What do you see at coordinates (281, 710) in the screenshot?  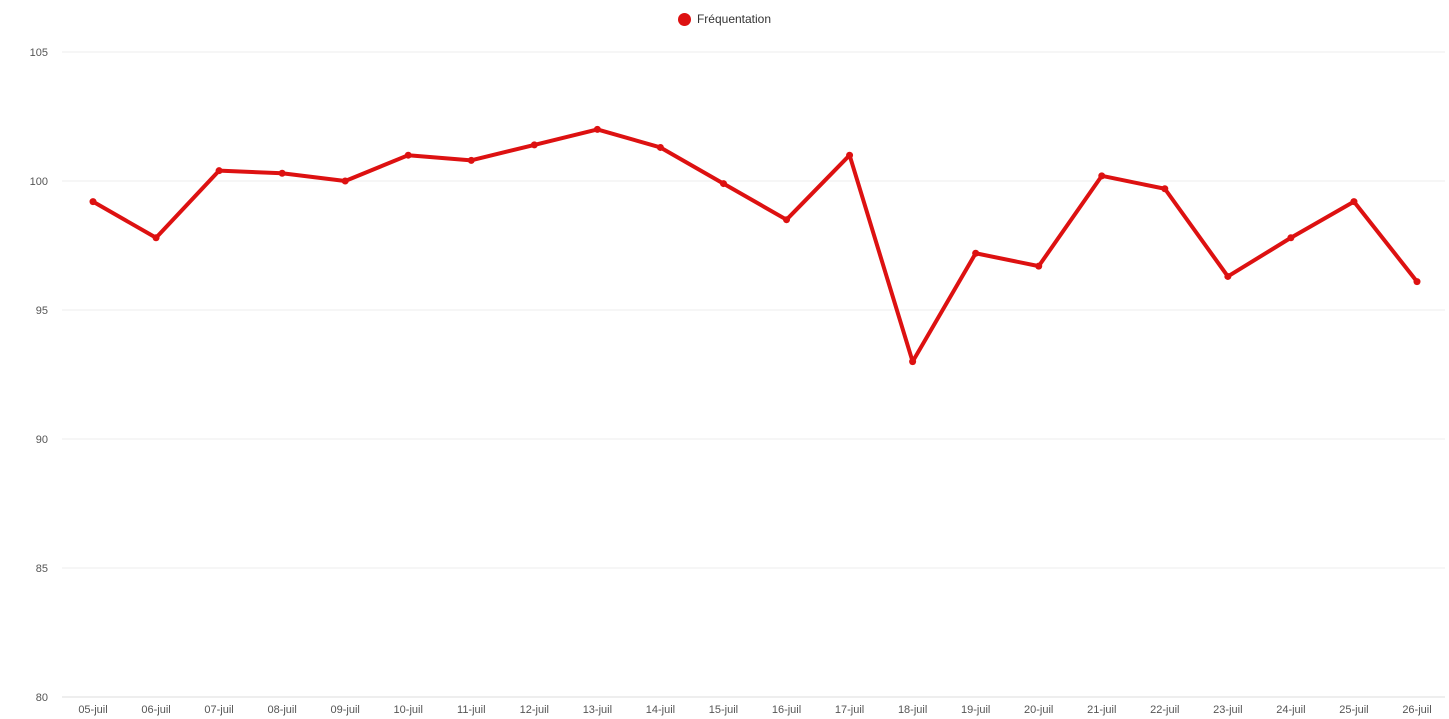 I see `x-tick-label: 08-juil` at bounding box center [281, 710].